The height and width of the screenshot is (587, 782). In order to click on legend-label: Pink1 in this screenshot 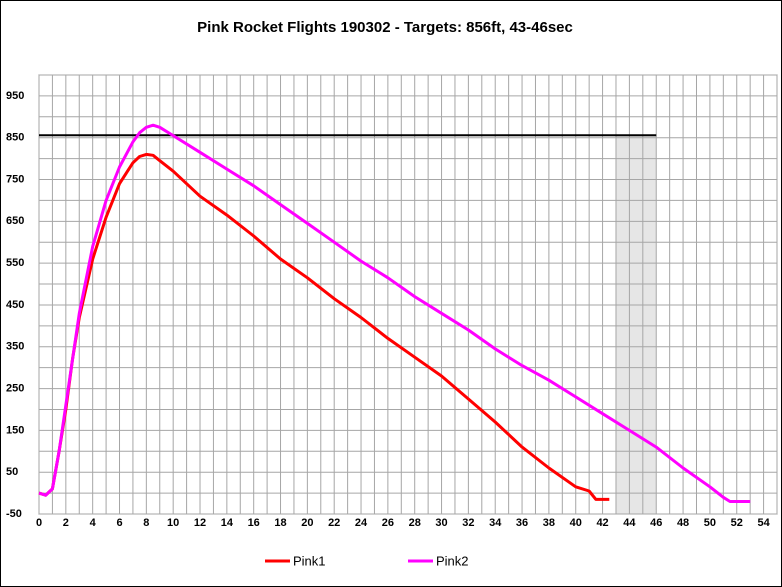, I will do `click(309, 560)`.